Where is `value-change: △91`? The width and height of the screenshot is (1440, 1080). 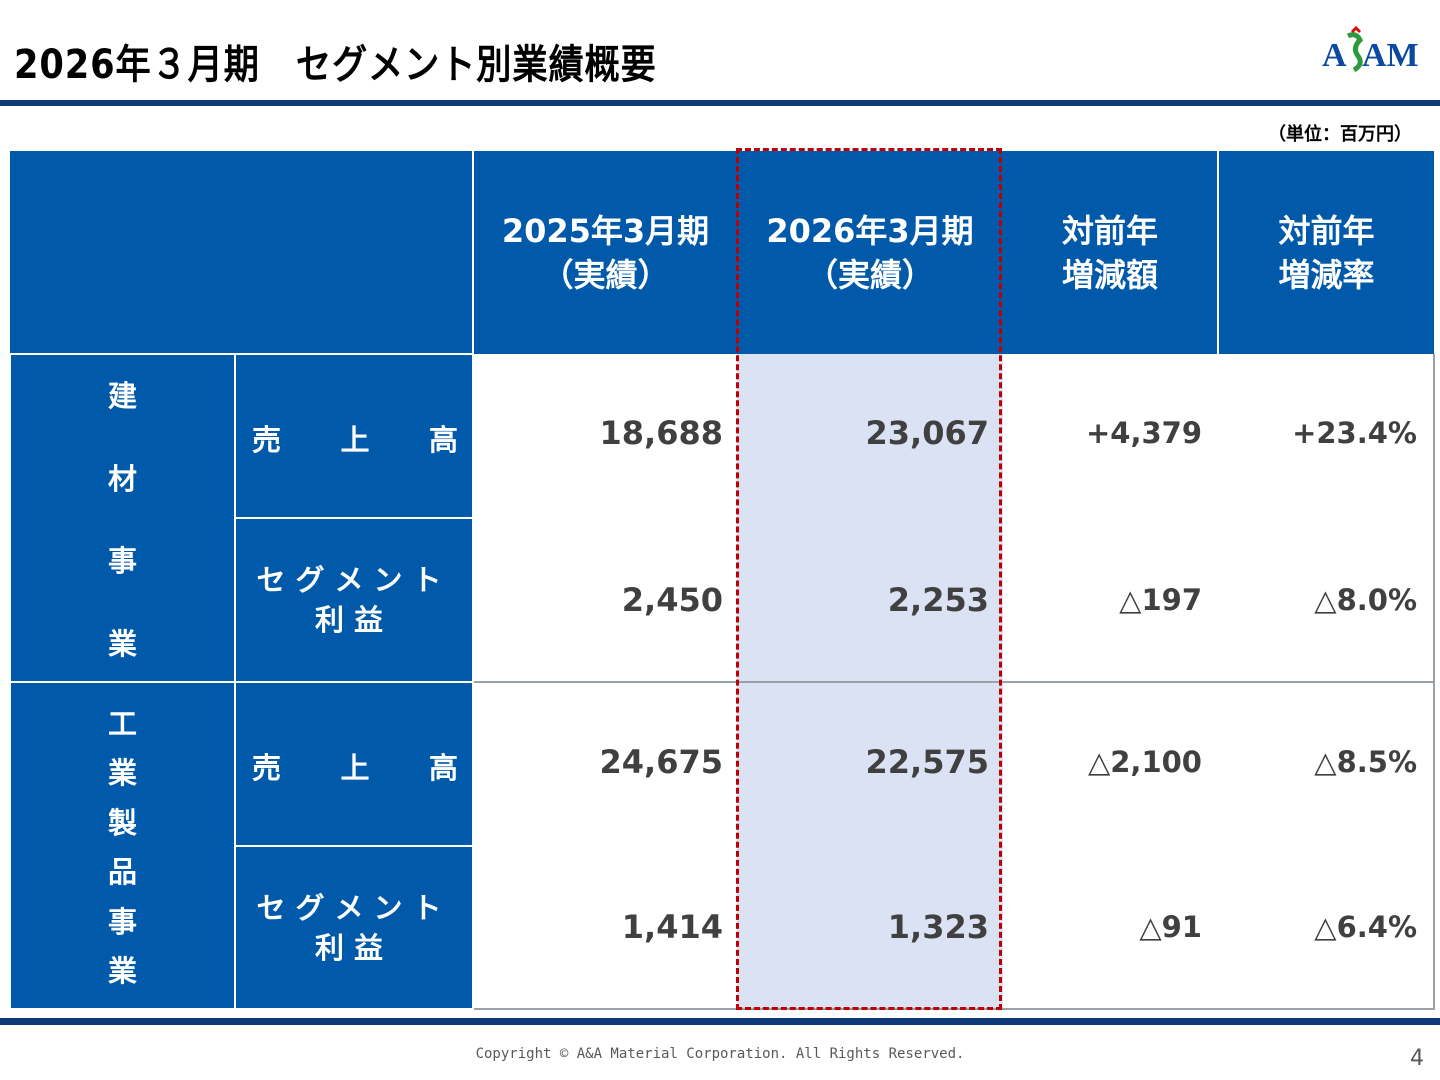
value-change: △91 is located at coordinates (1110, 928).